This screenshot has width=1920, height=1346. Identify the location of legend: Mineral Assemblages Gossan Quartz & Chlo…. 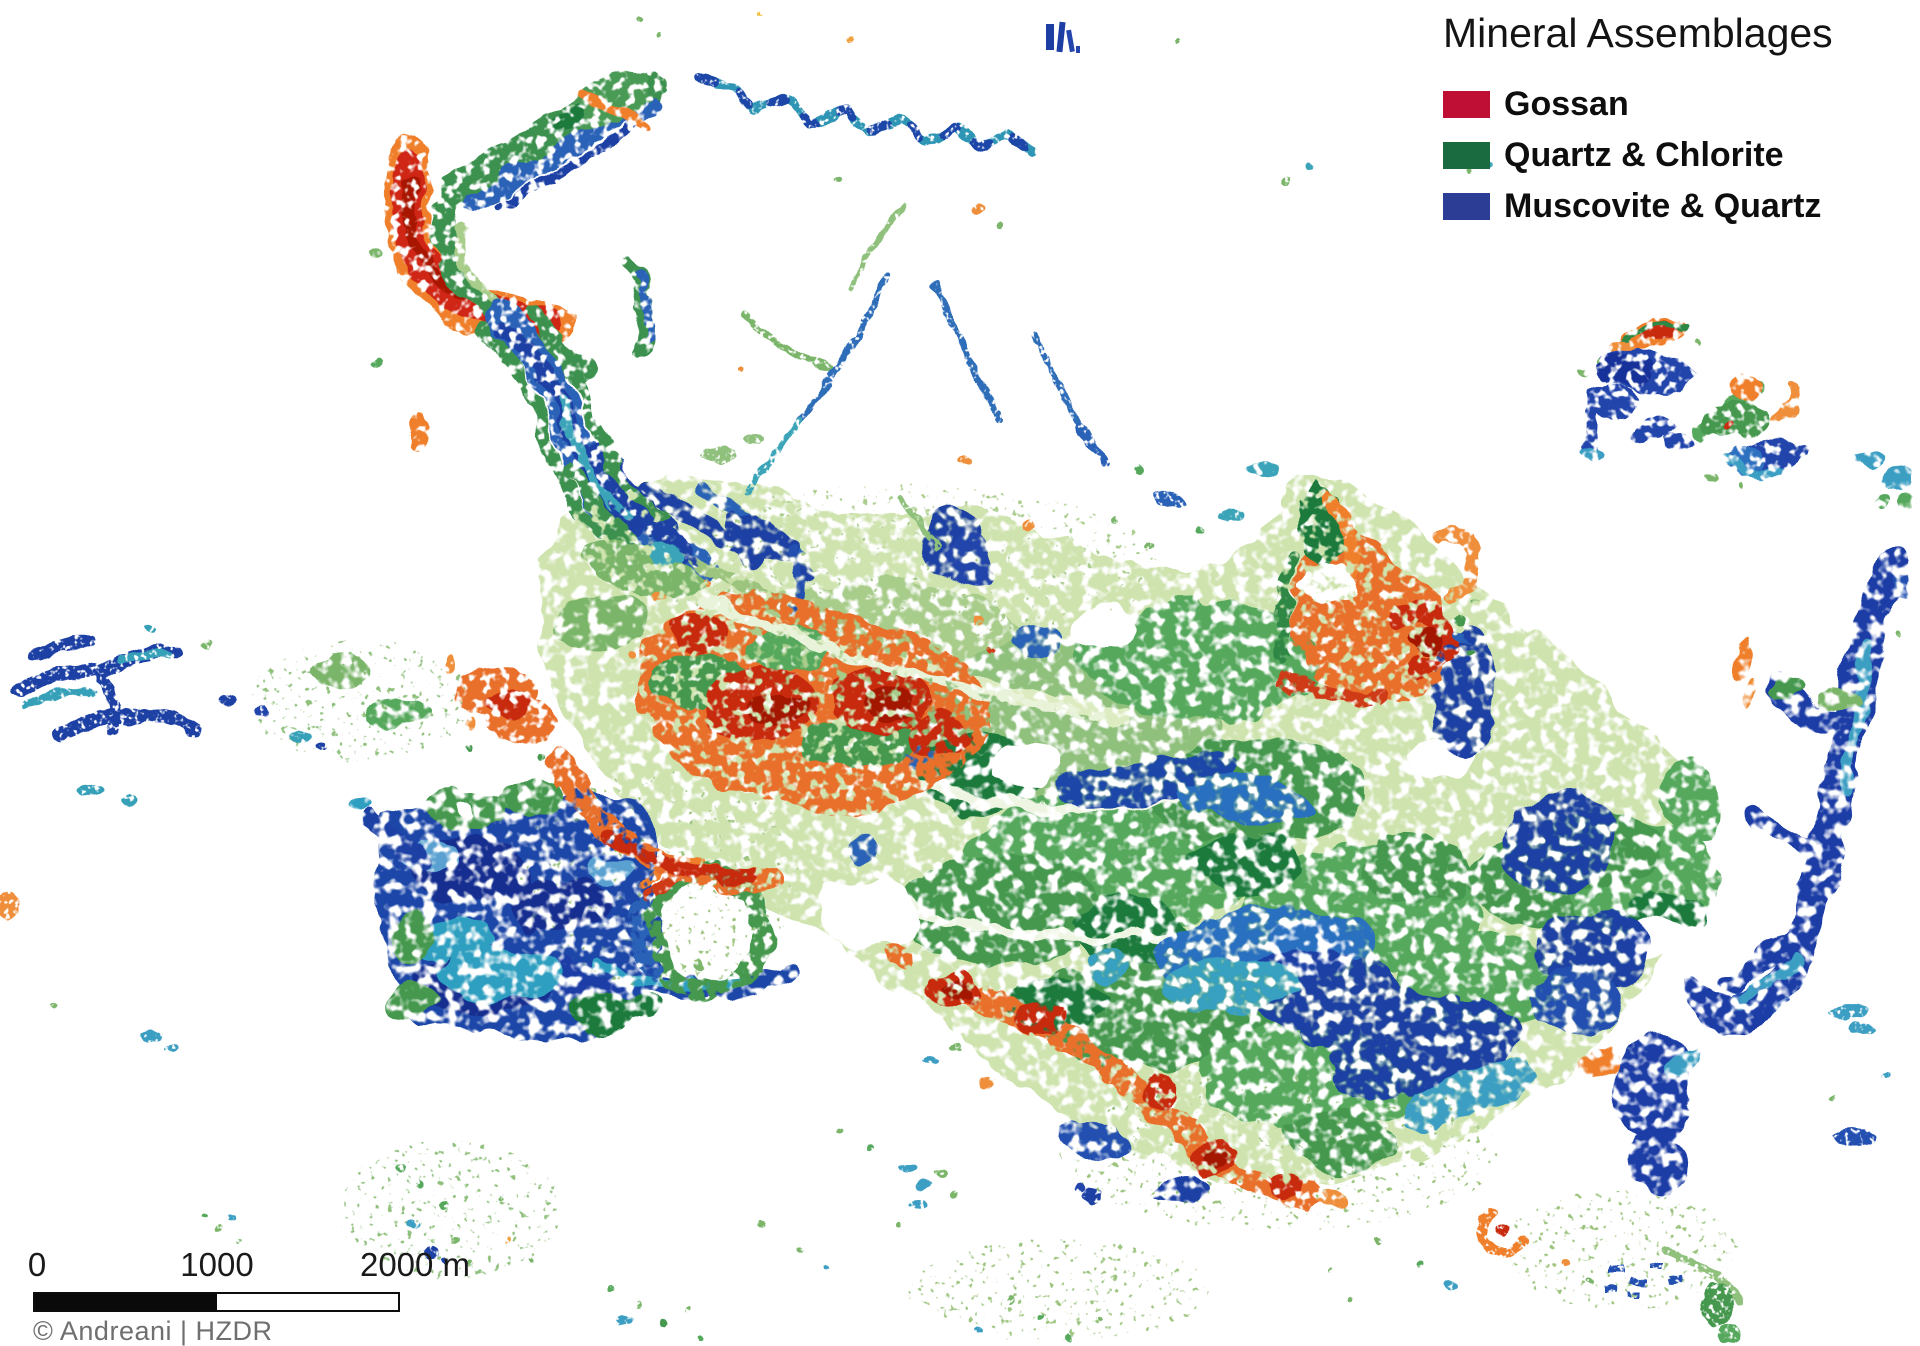
(1638, 125).